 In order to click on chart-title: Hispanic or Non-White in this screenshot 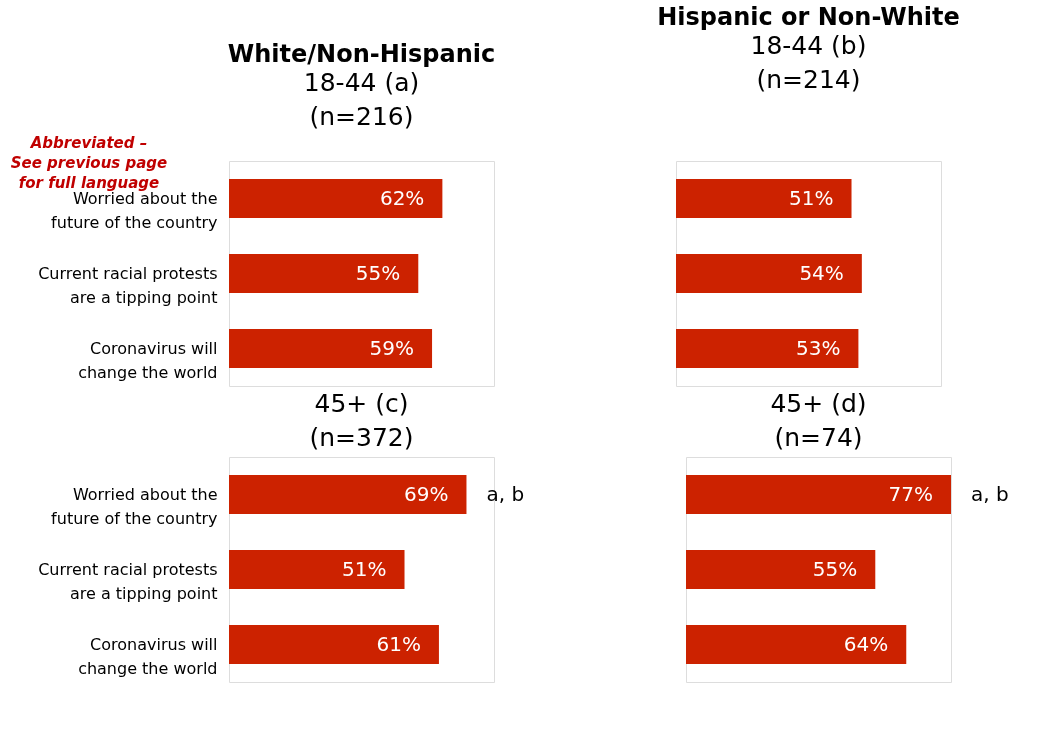, I will do `click(808, 17)`.